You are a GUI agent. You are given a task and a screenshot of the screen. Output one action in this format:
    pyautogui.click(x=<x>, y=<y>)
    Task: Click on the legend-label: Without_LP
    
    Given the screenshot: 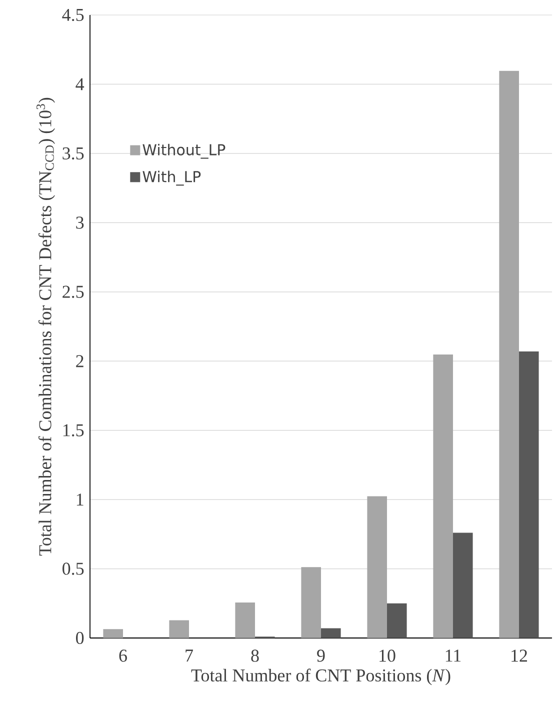 What is the action you would take?
    pyautogui.click(x=184, y=151)
    